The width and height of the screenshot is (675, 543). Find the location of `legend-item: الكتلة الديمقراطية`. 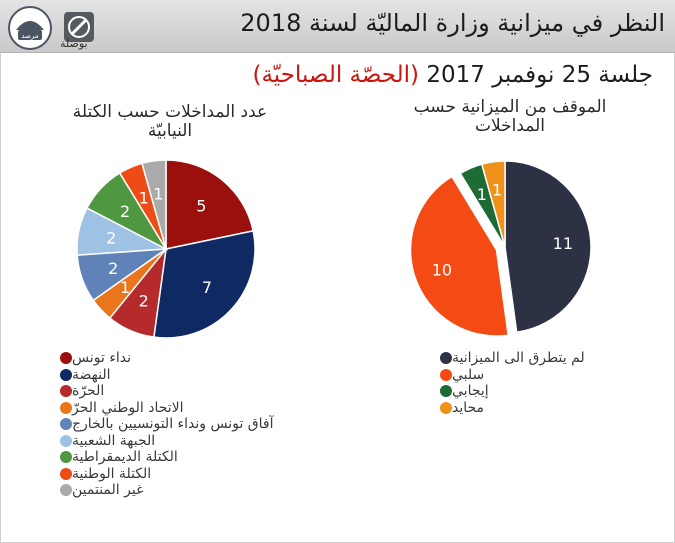

legend-item: الكتلة الديمقراطية is located at coordinates (200, 457).